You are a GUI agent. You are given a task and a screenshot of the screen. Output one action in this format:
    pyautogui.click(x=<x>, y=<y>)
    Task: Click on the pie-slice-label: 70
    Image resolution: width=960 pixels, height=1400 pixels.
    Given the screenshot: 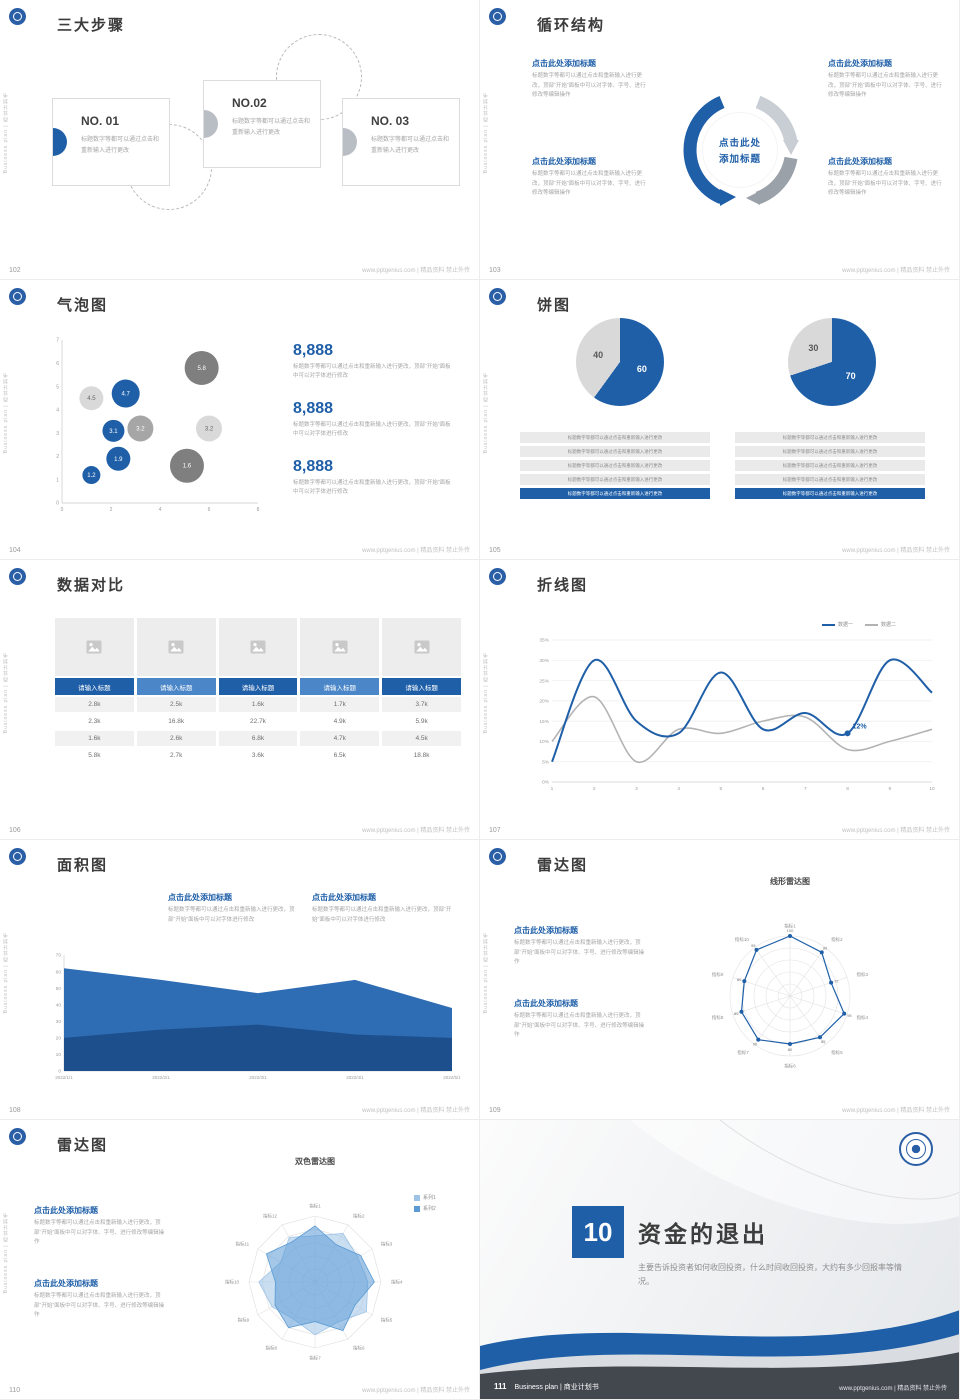 What is the action you would take?
    pyautogui.click(x=850, y=375)
    